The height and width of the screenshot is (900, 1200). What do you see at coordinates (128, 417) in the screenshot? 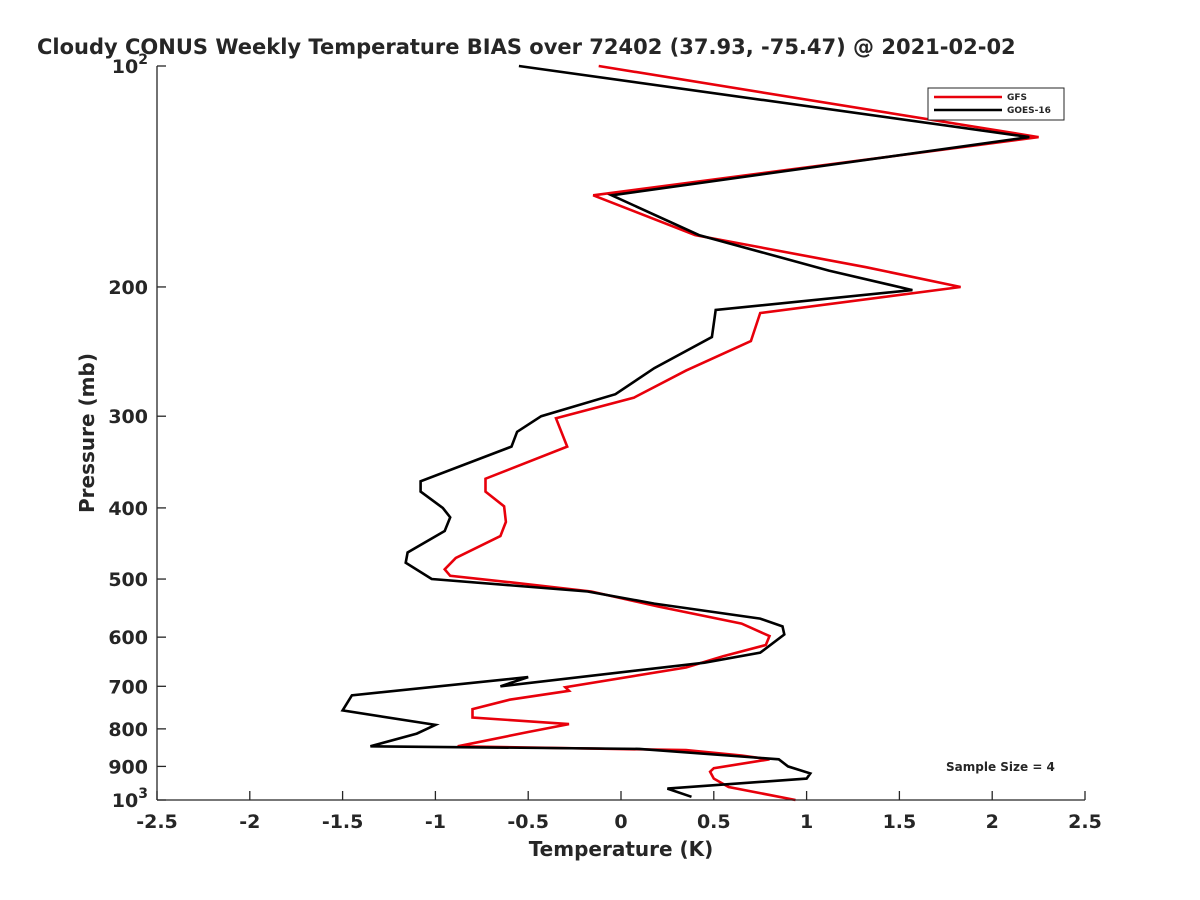
I see `y-tick-label: 300` at bounding box center [128, 417].